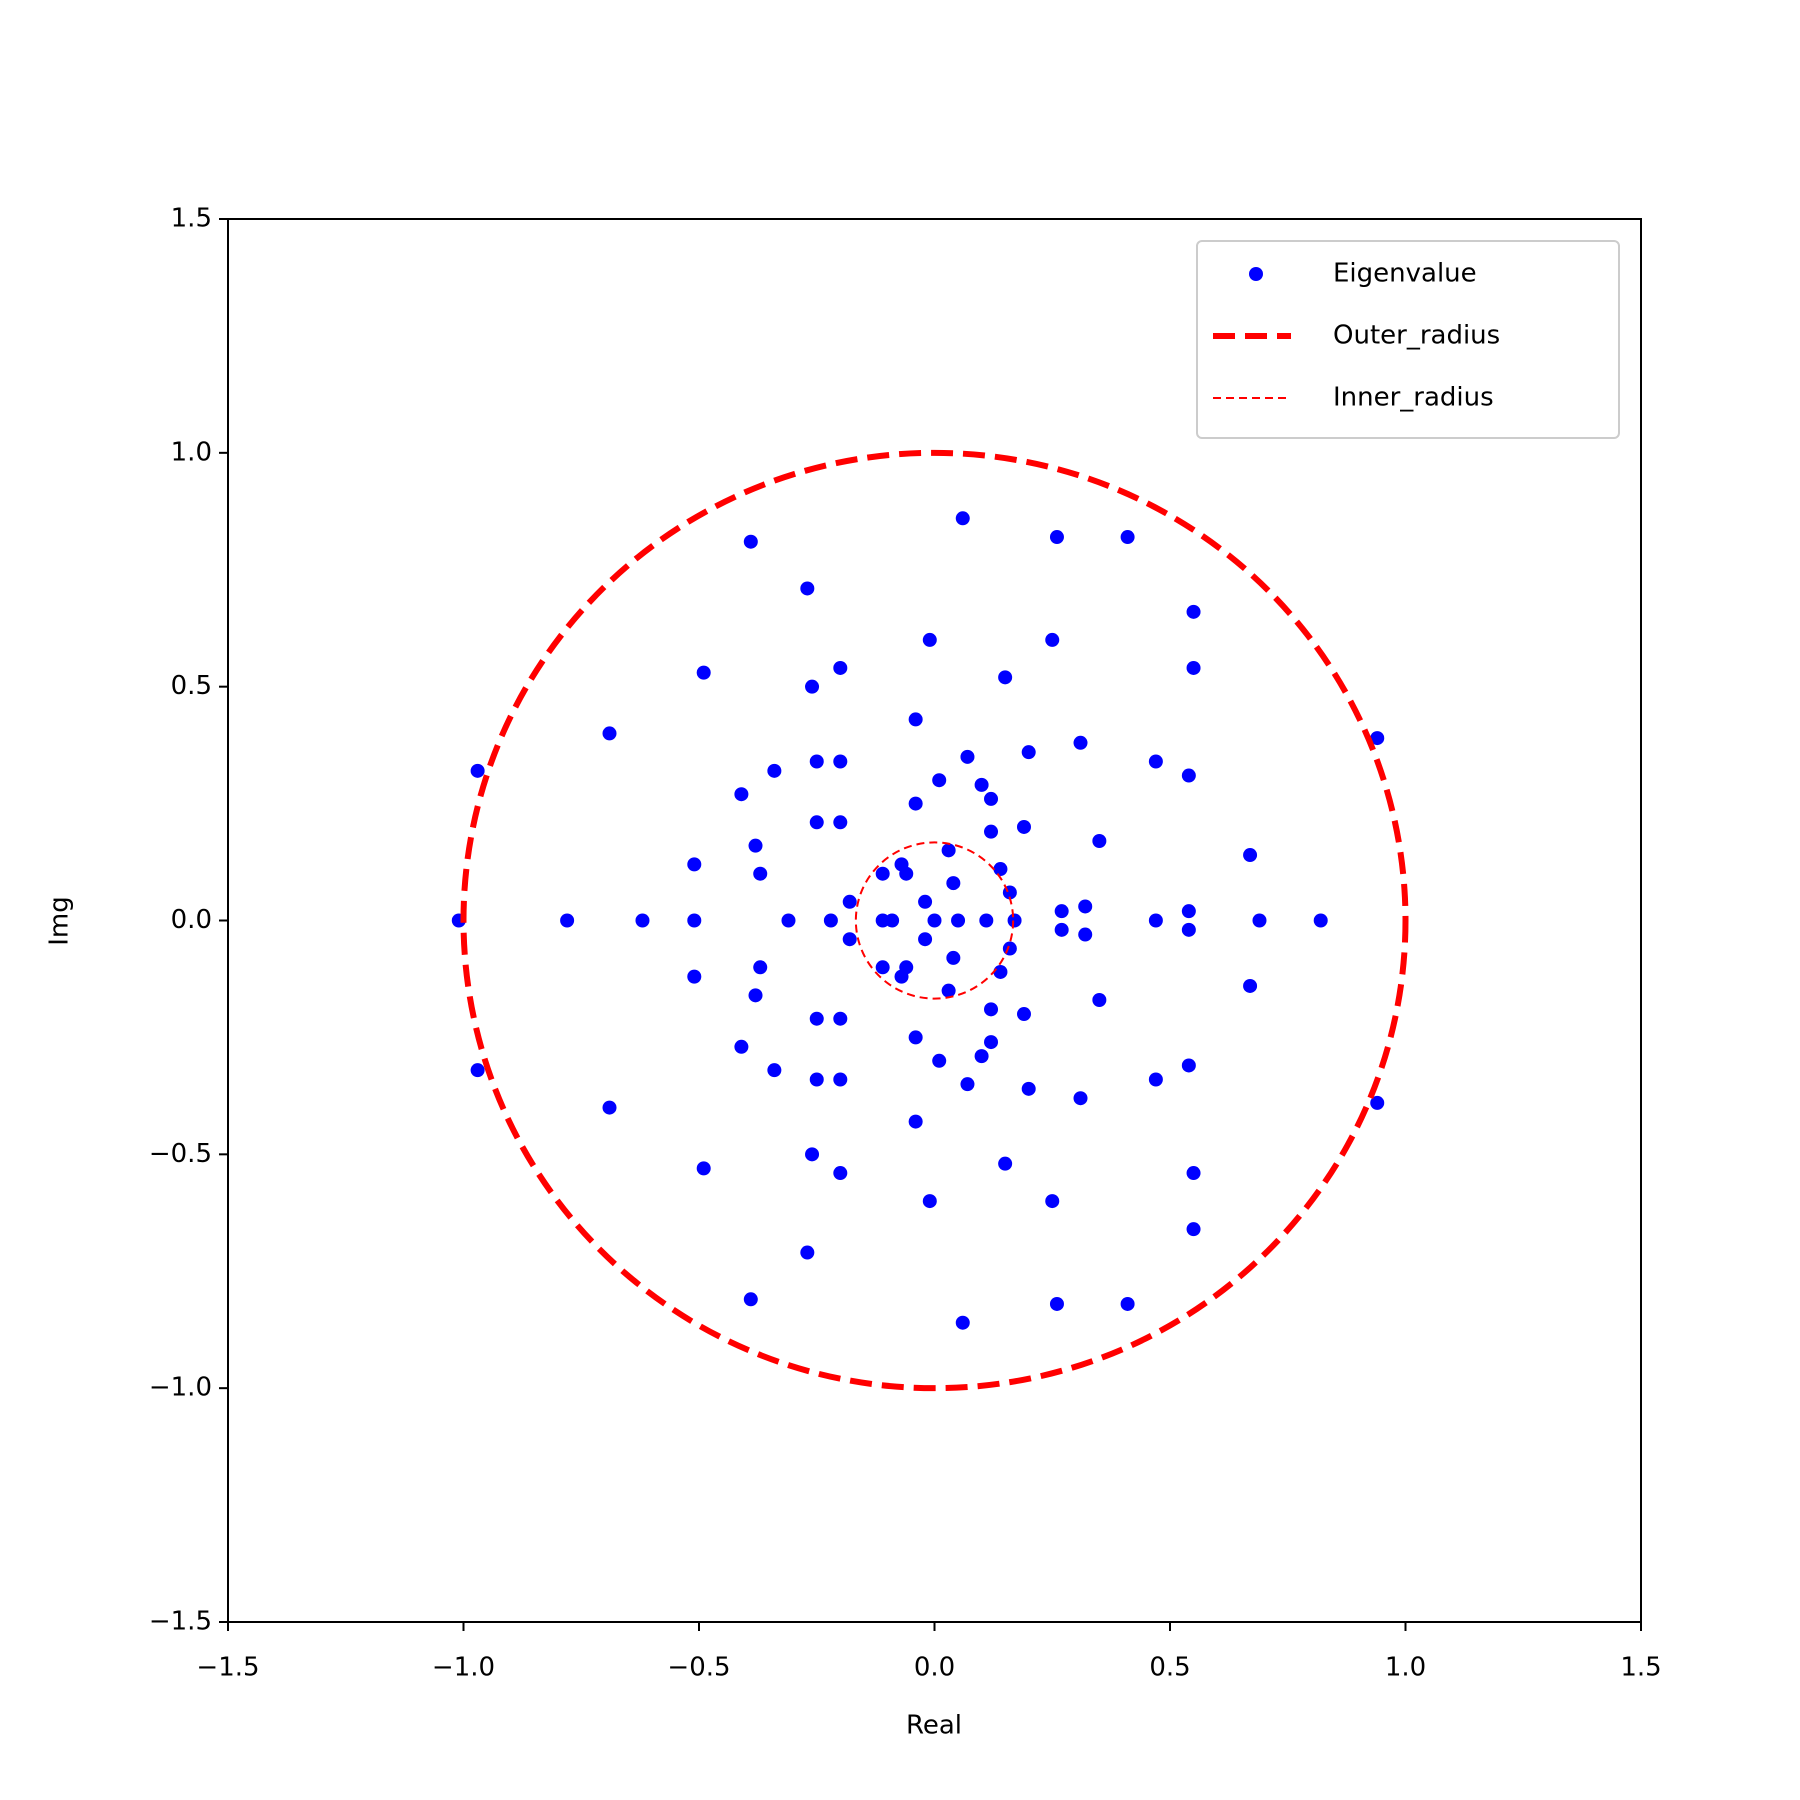 This screenshot has width=1800, height=1800. What do you see at coordinates (1256, 274) in the screenshot?
I see `legend-marker` at bounding box center [1256, 274].